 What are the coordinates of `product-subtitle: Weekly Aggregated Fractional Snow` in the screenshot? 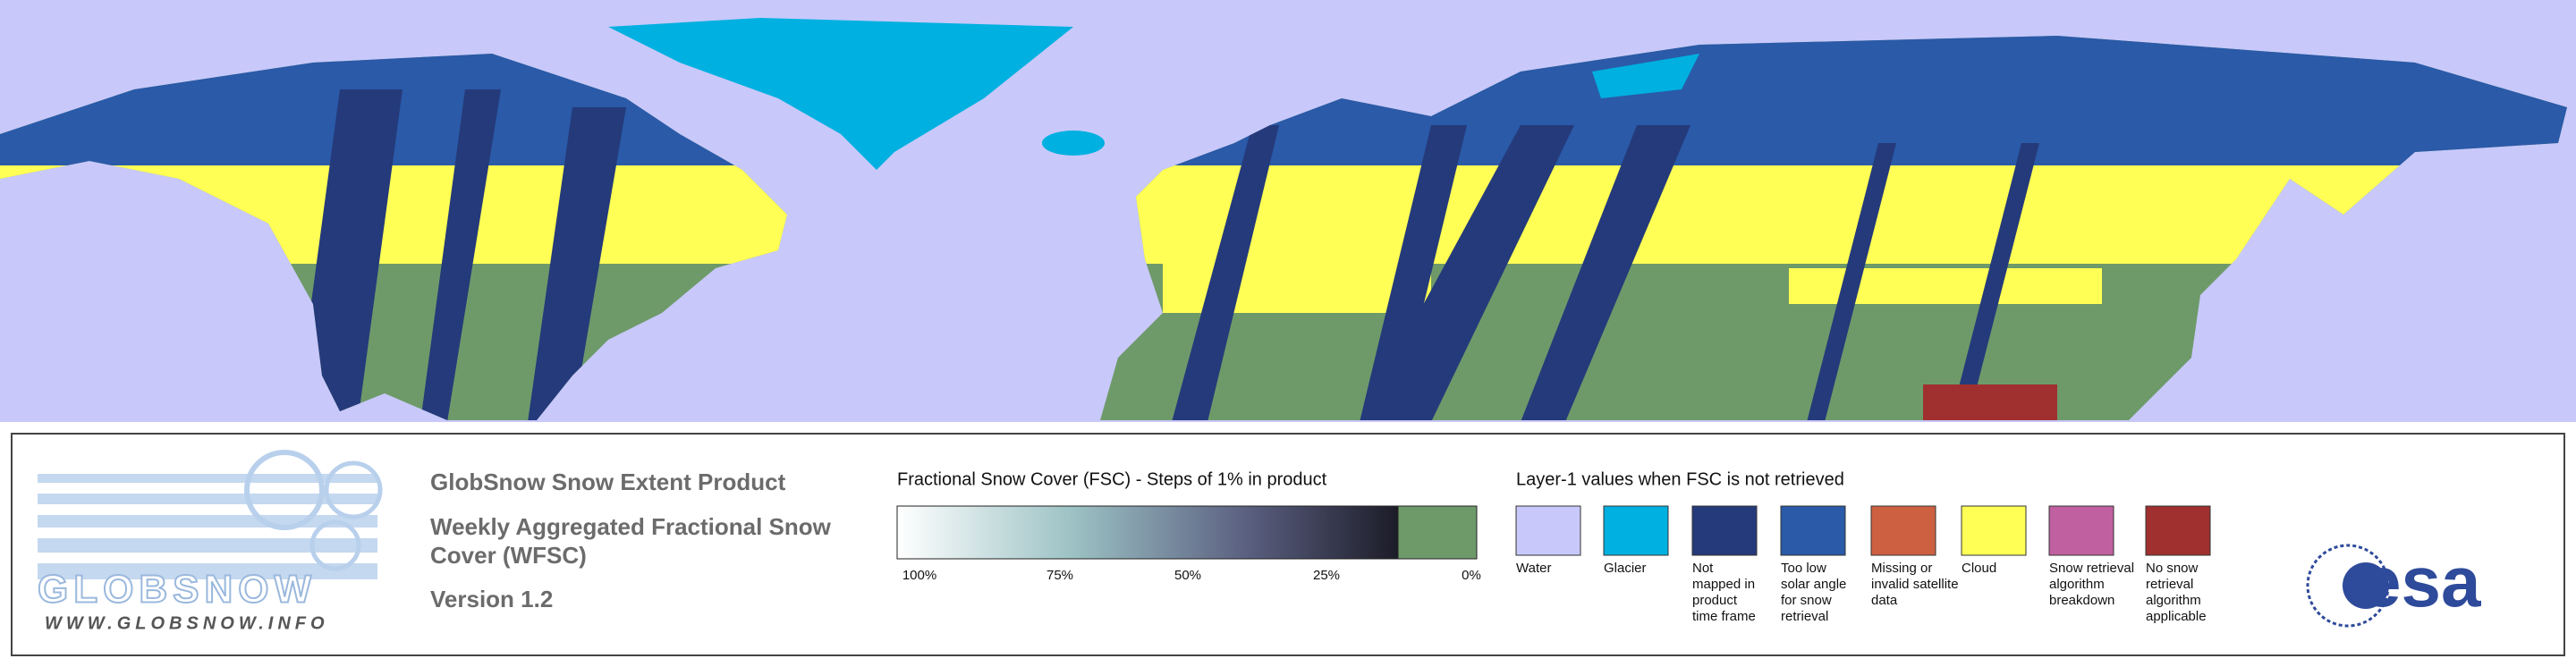 It's located at (631, 527).